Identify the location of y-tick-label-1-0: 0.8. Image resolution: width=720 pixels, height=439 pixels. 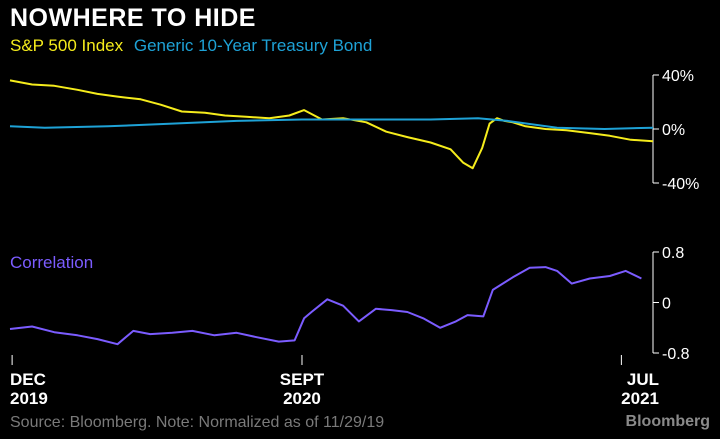
(673, 253).